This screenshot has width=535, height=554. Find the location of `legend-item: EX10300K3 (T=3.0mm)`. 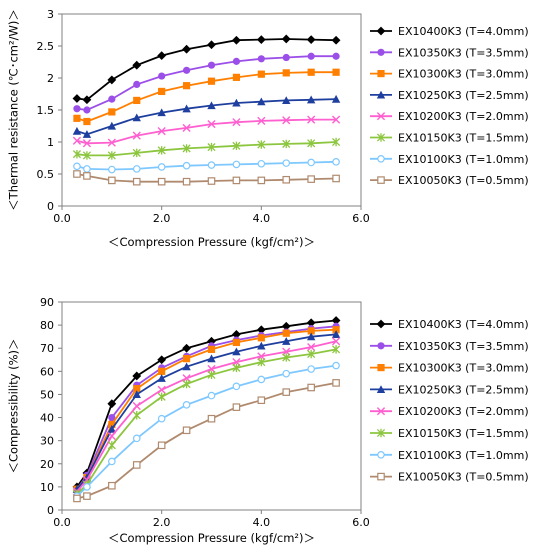

legend-item: EX10300K3 (T=3.0mm) is located at coordinates (449, 368).